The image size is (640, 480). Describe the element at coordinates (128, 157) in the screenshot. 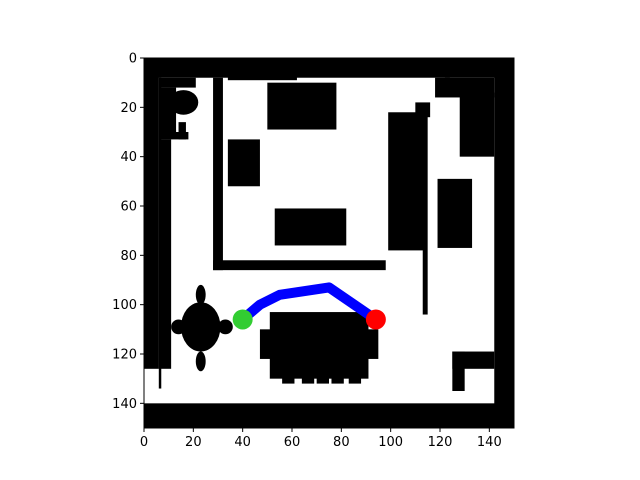

I see `y-tick-label: 40` at that location.